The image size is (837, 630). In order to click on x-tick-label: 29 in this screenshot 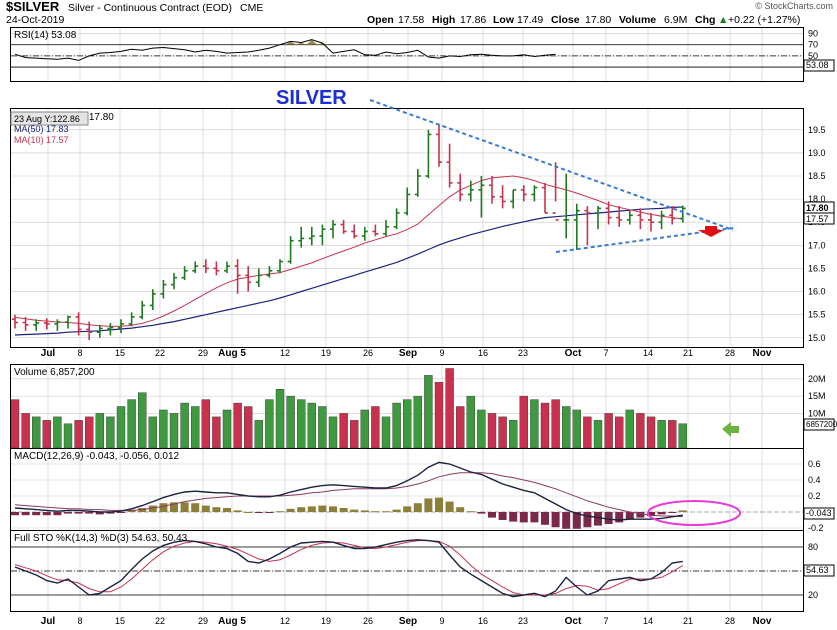, I will do `click(203, 353)`.